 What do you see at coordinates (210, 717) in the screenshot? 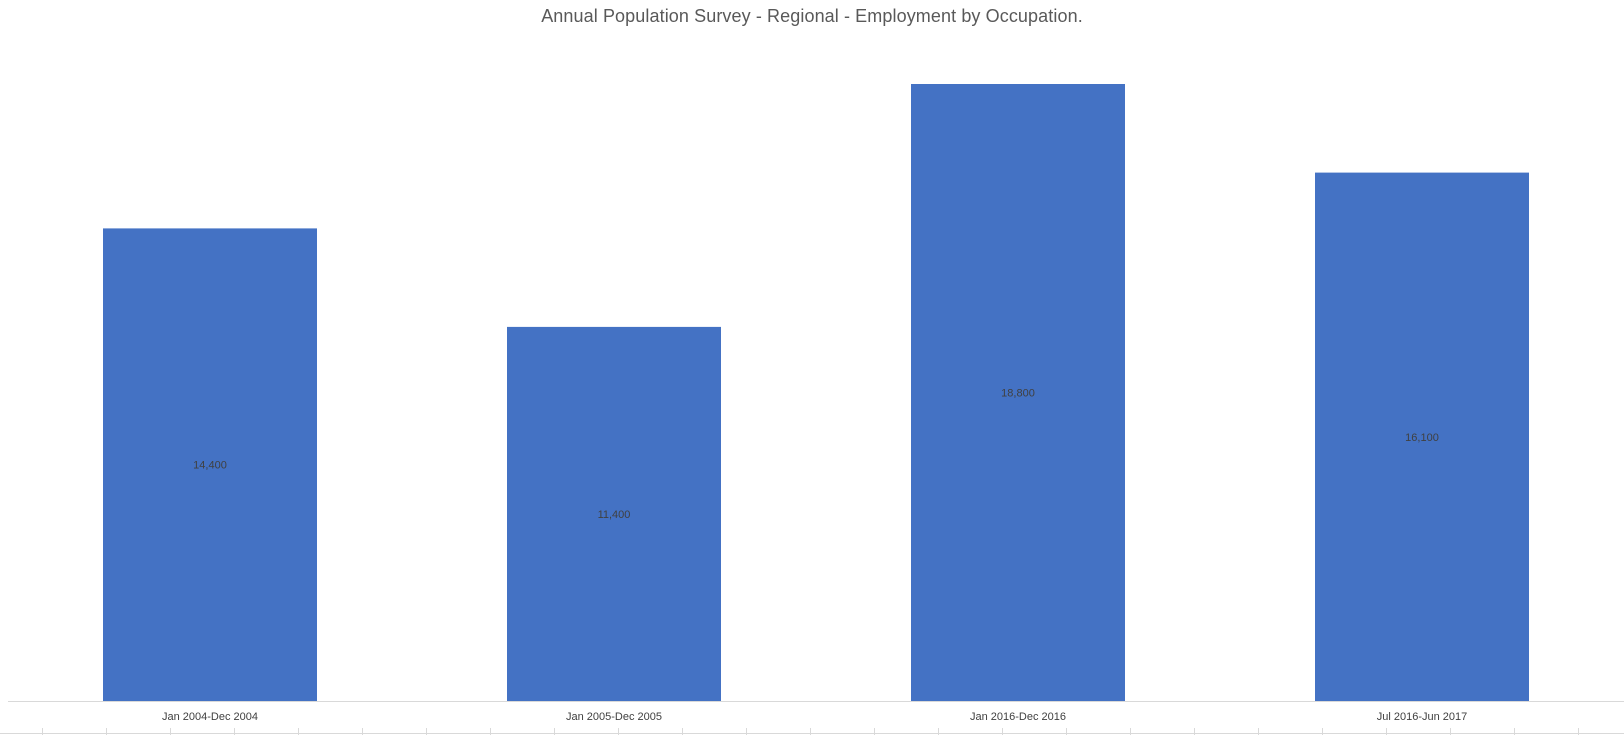
I see `x-tick-label-1: Jan 2004-Dec 2004` at bounding box center [210, 717].